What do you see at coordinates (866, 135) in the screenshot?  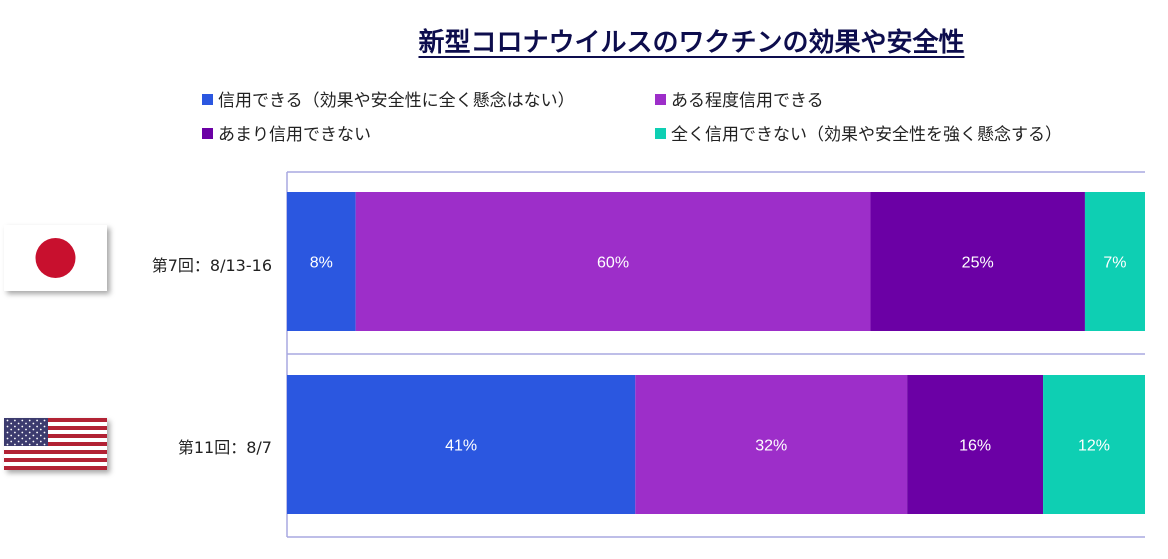 I see `legend-label: 全く信用できない（効果や安全性を強く懸念する）` at bounding box center [866, 135].